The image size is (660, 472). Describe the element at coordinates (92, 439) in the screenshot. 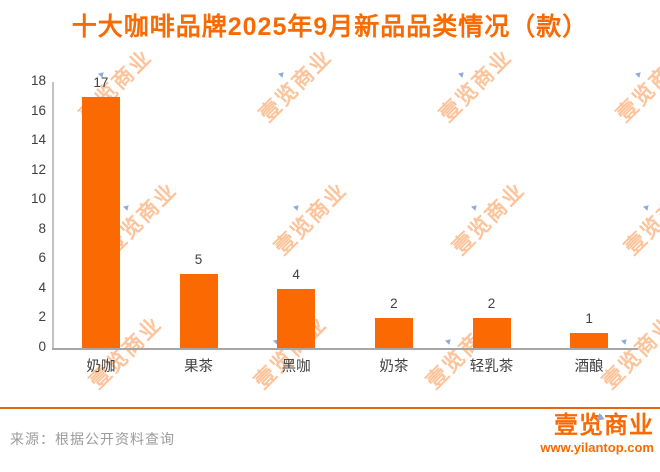

I see `source-note: 来源：根据公开资料查询` at that location.